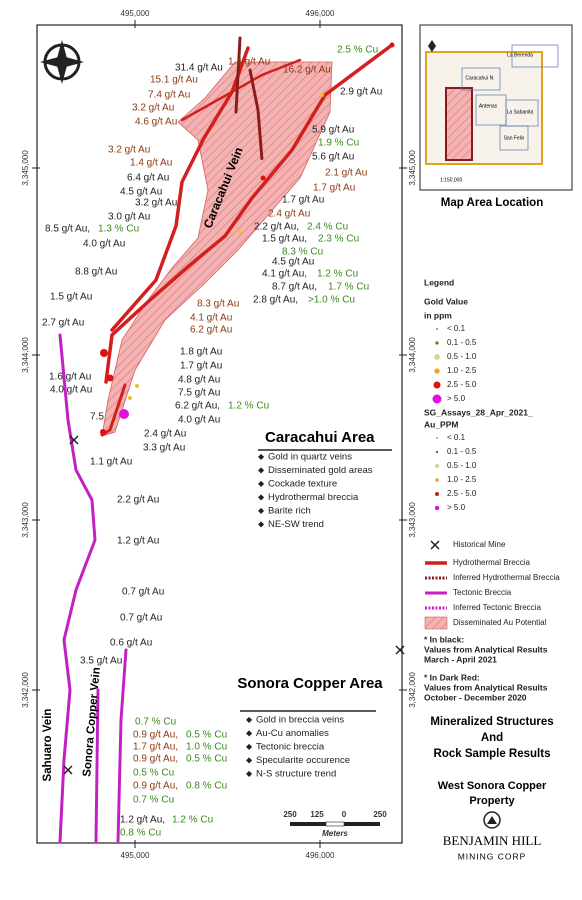  What do you see at coordinates (506, 577) in the screenshot?
I see `legend-item: Inferred Hydrothermal Breccia` at bounding box center [506, 577].